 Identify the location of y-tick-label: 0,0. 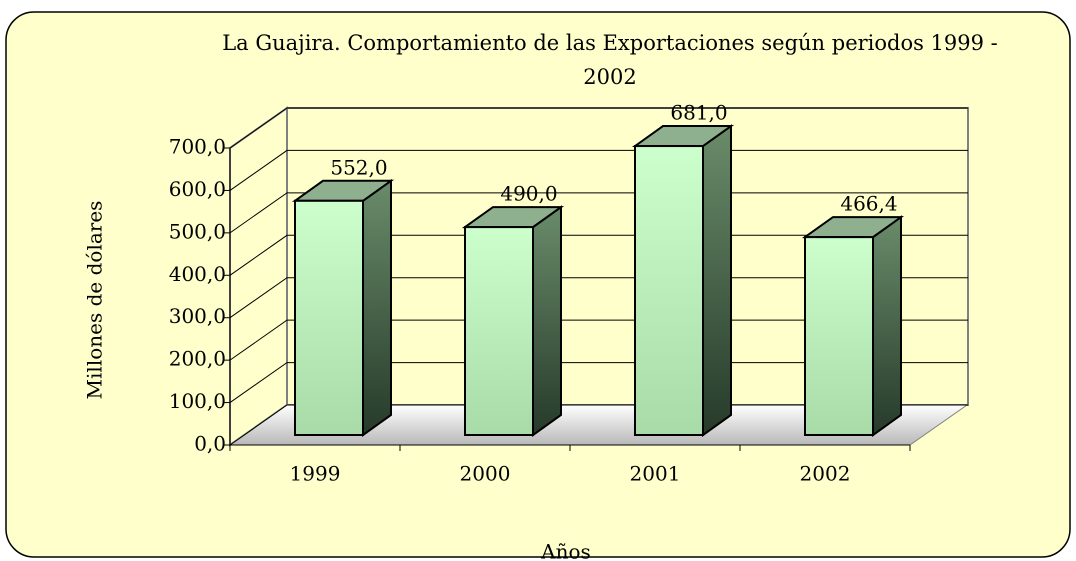
(210, 444).